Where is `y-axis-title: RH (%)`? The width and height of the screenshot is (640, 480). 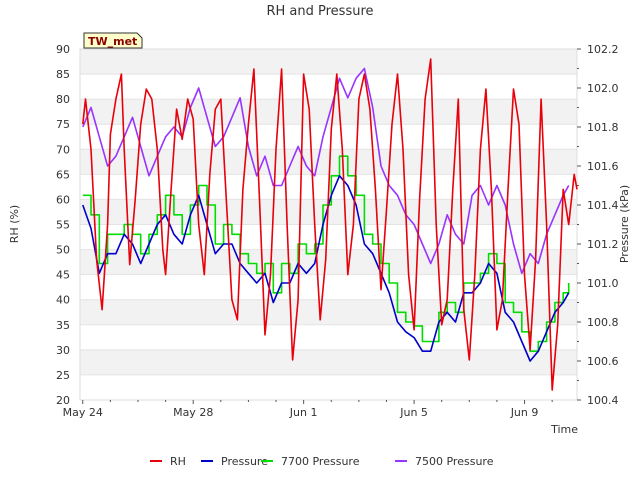
y-axis-title: RH (%) is located at coordinates (14, 224).